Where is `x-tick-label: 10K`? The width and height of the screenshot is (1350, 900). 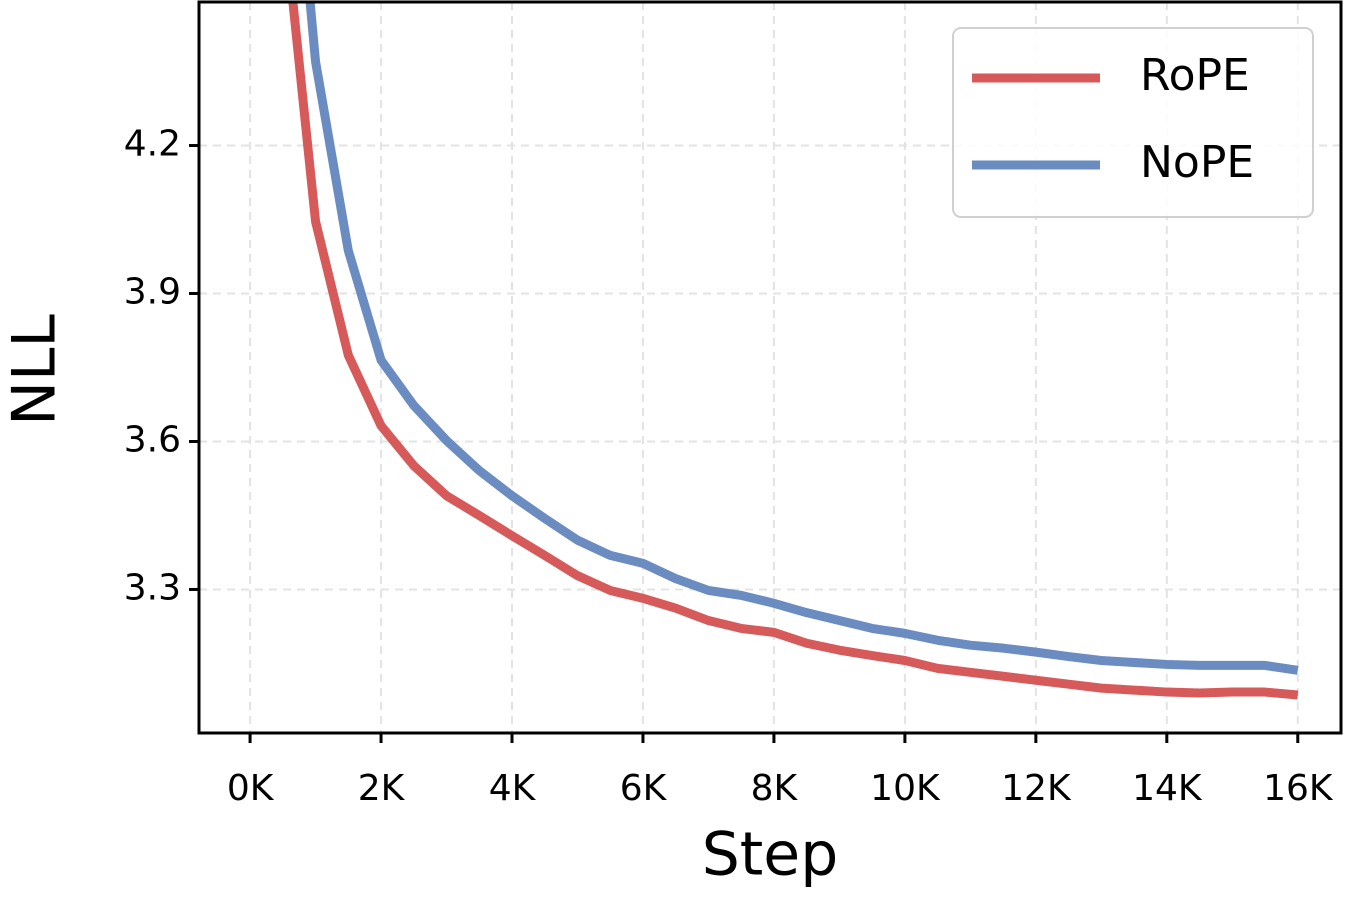 x-tick-label: 10K is located at coordinates (905, 788).